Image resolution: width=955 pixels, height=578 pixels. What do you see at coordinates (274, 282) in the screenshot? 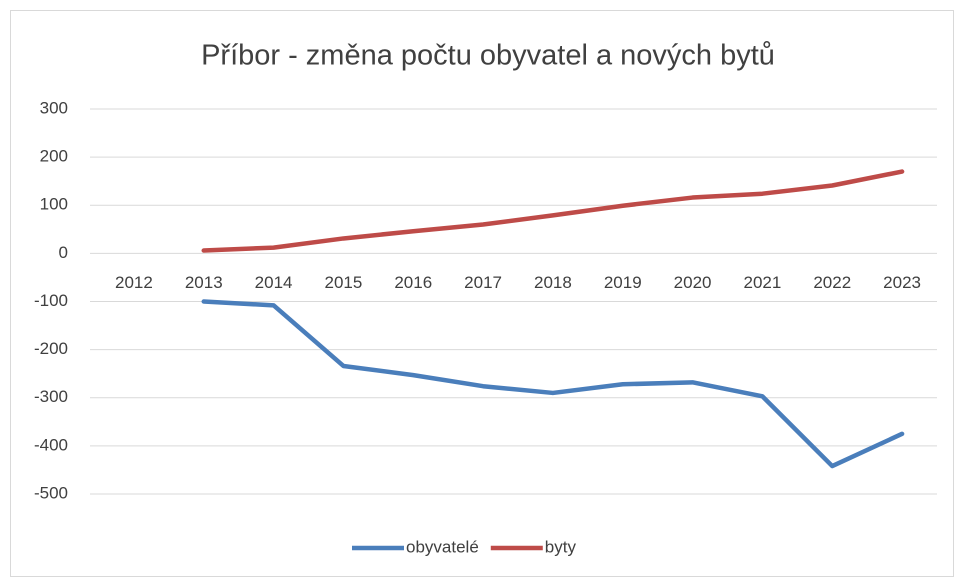
I see `x-tick-label: 2014` at bounding box center [274, 282].